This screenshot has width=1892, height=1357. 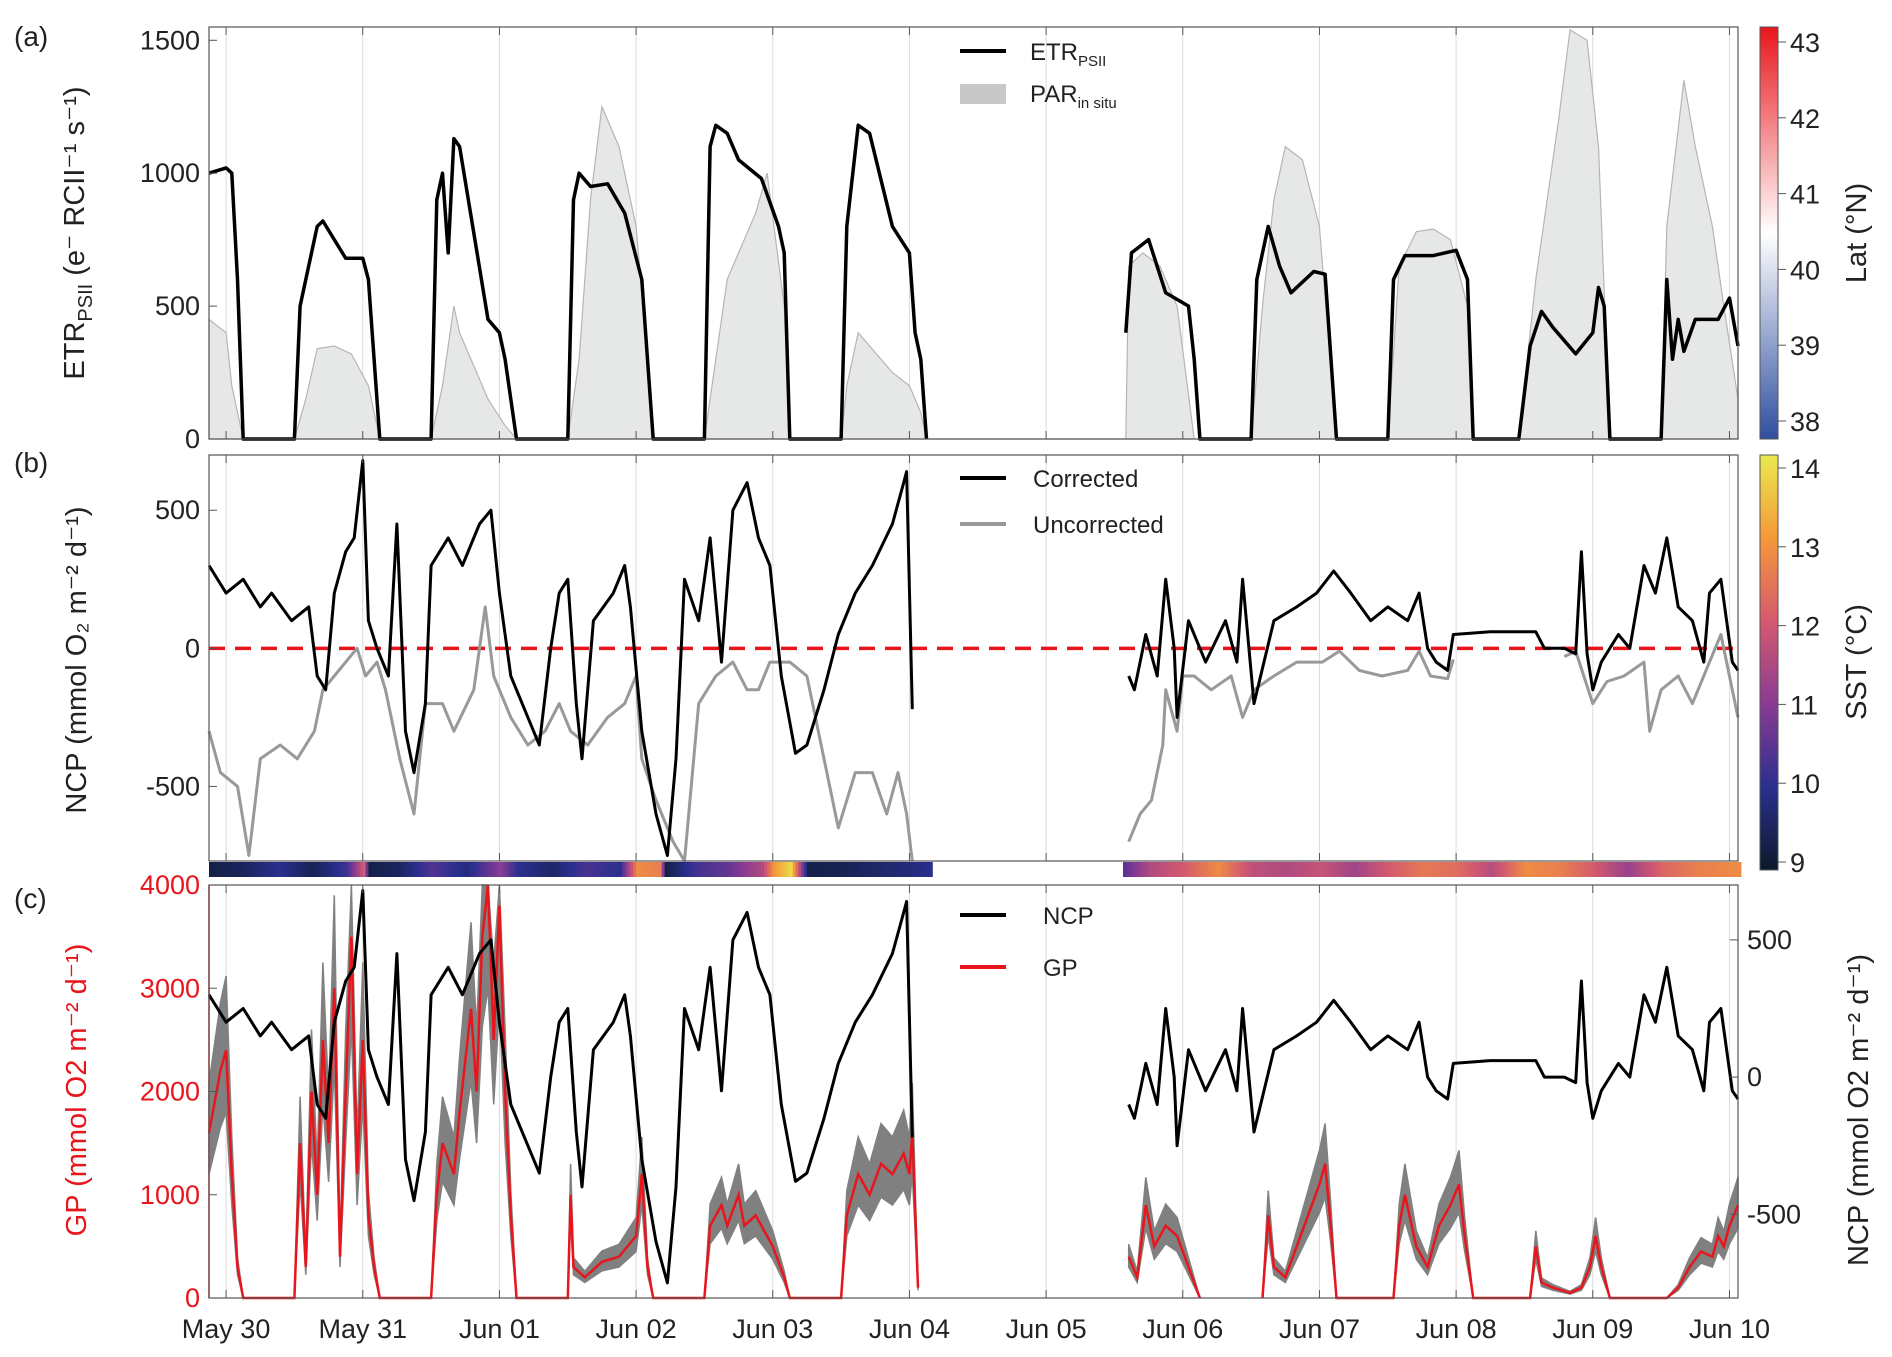 What do you see at coordinates (1789, 666) in the screenshot?
I see `sst-colorbar: 9 10 11 12 13 14` at bounding box center [1789, 666].